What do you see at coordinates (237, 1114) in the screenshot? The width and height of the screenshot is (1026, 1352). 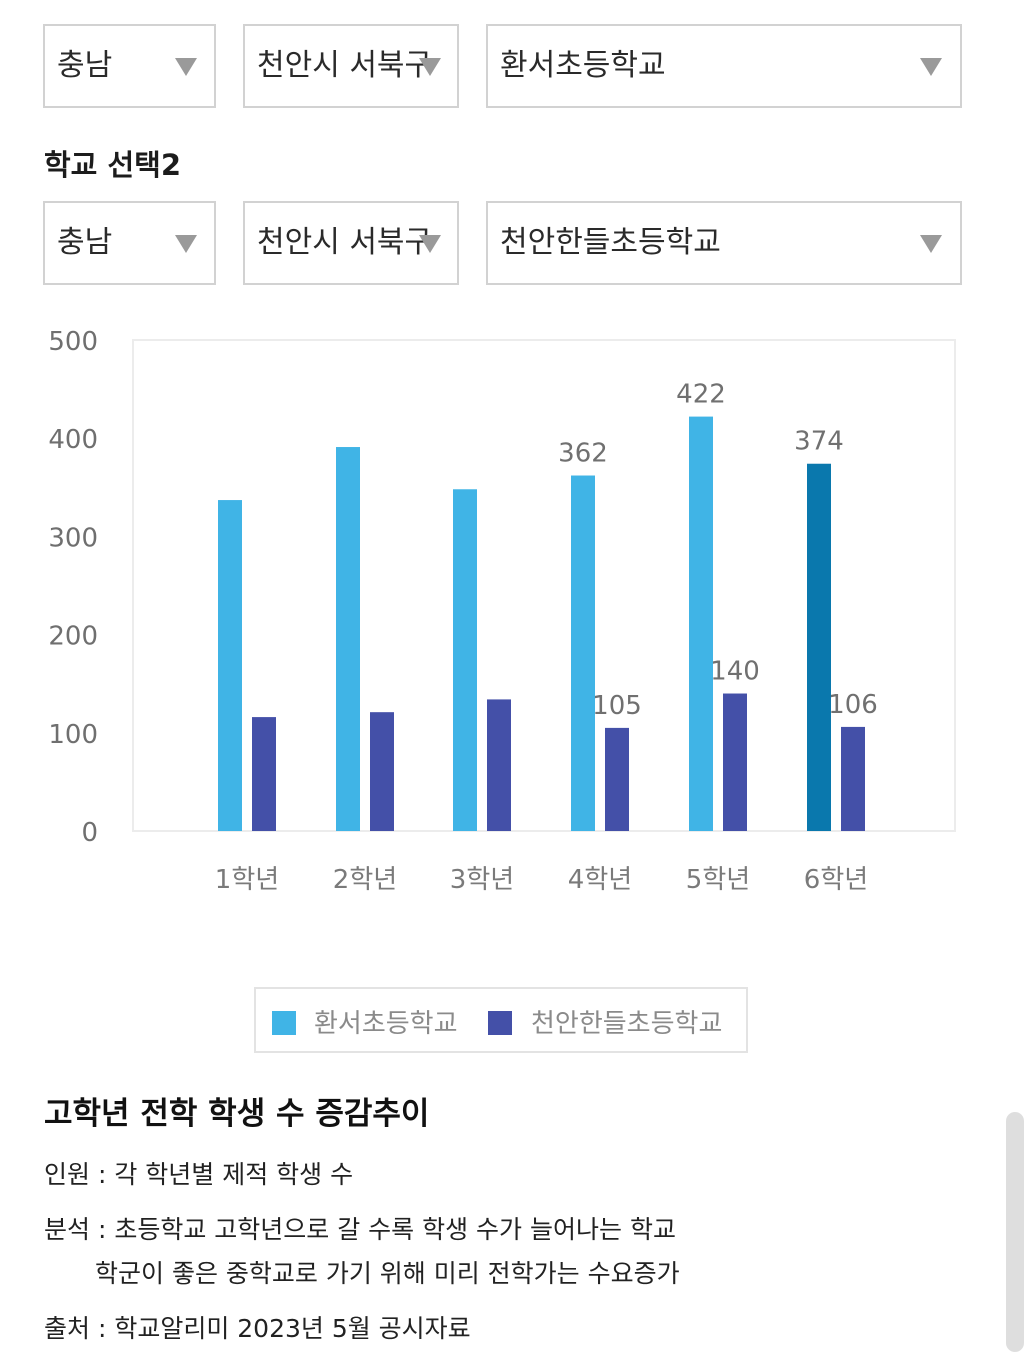 I see `description-title: 고학년 전학 학생 수 증감추이` at bounding box center [237, 1114].